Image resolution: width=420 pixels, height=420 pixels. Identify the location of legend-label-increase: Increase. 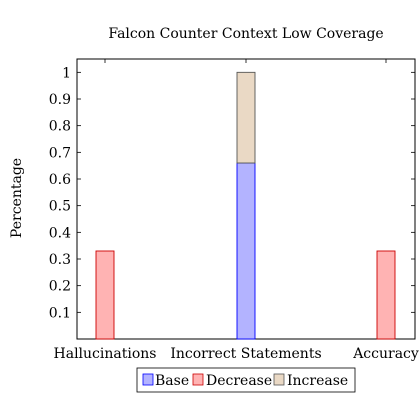
(317, 381).